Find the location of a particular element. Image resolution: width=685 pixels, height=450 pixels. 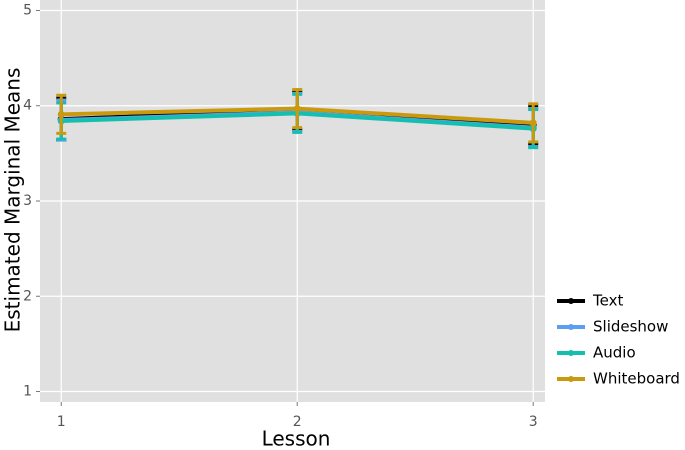

y-tick-label: 1 is located at coordinates (27, 392).